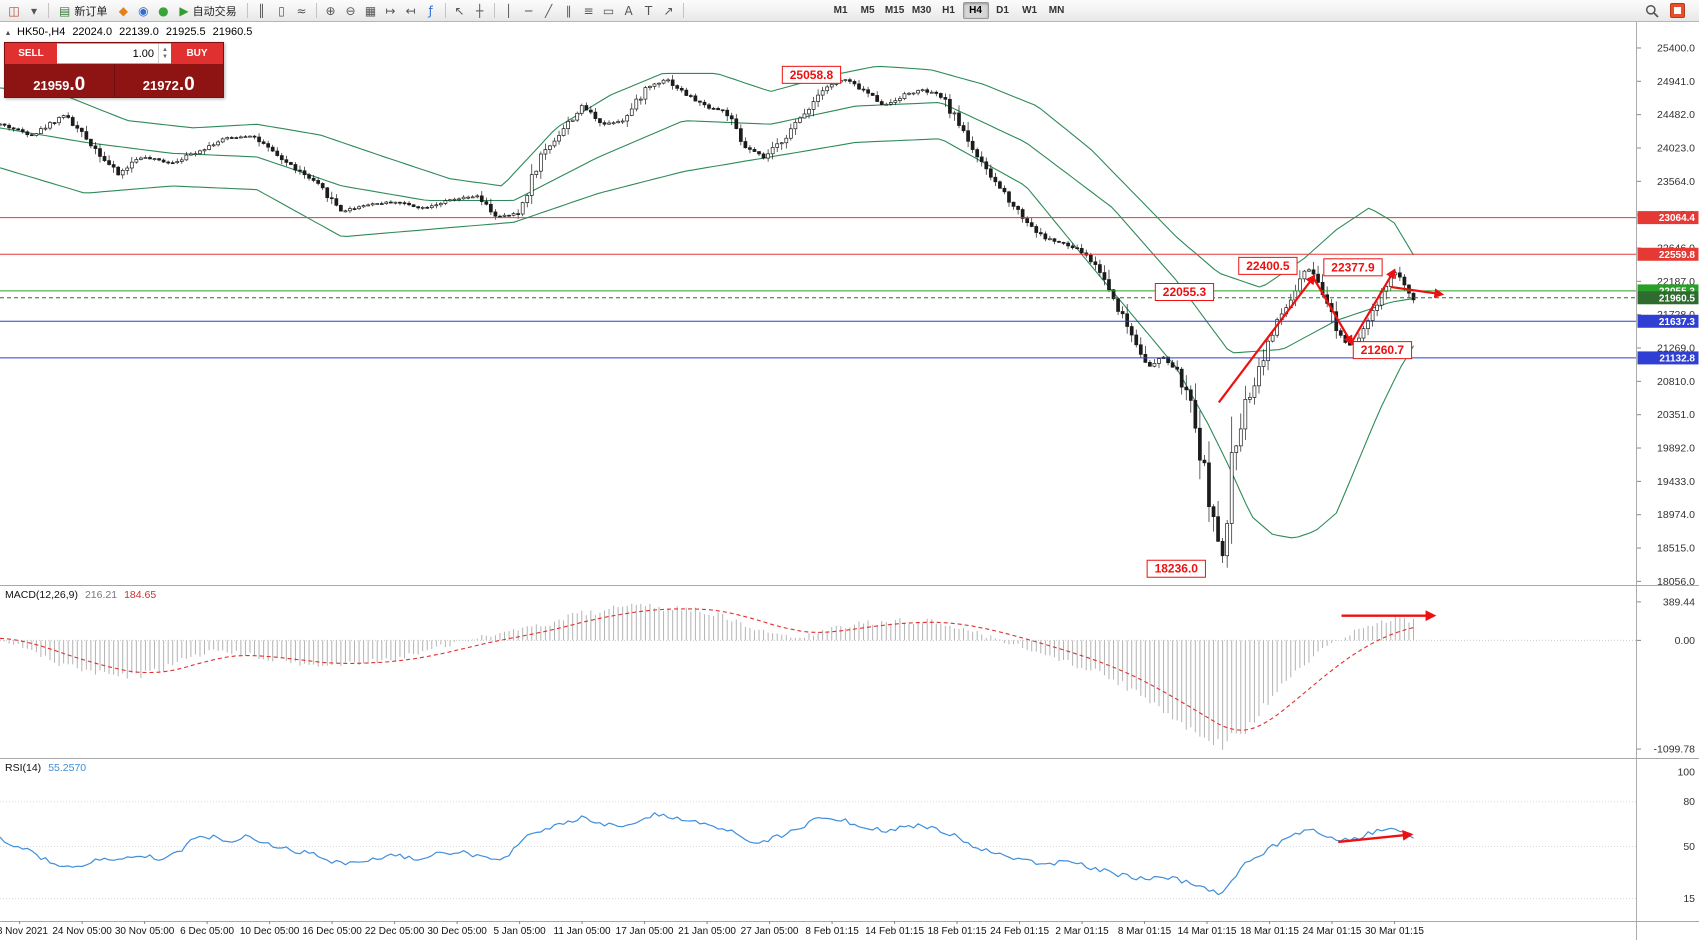  I want to click on price-annotation: 25058.8, so click(811, 74).